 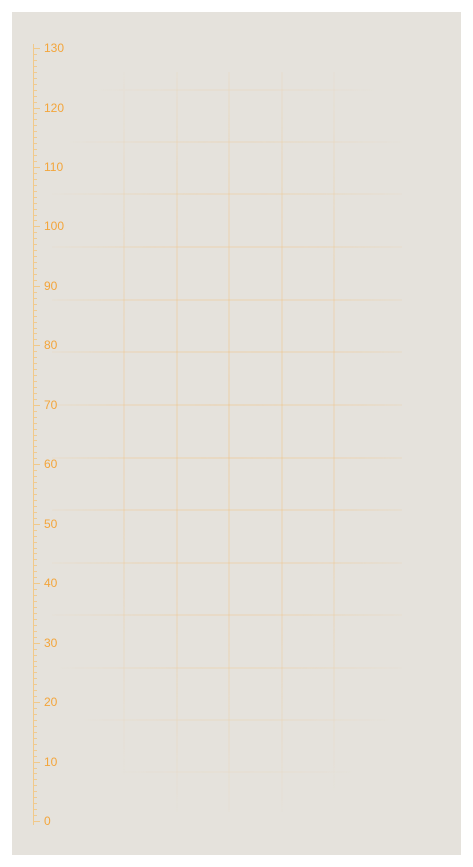 What do you see at coordinates (51, 285) in the screenshot?
I see `ruler-label: 90` at bounding box center [51, 285].